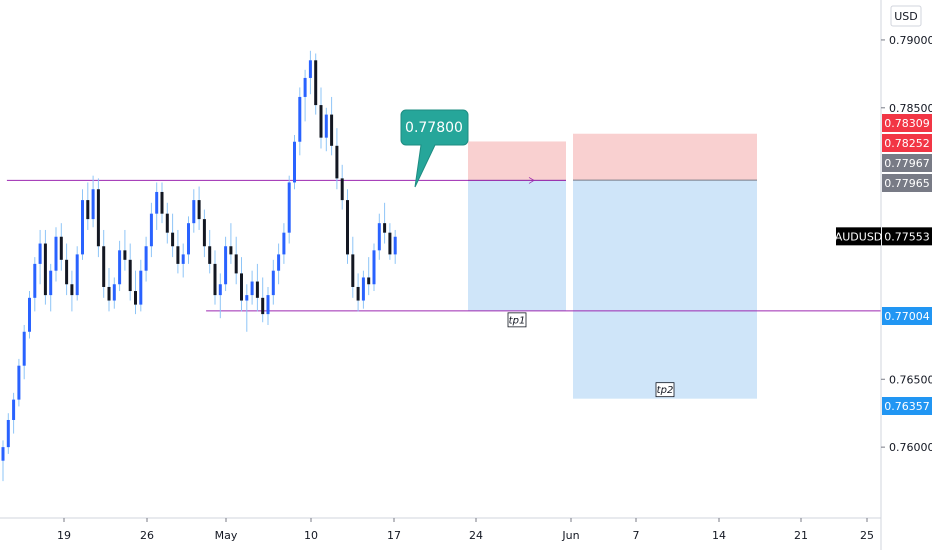 Image resolution: width=932 pixels, height=550 pixels. I want to click on position-zones: tp1 tp2, so click(612, 266).